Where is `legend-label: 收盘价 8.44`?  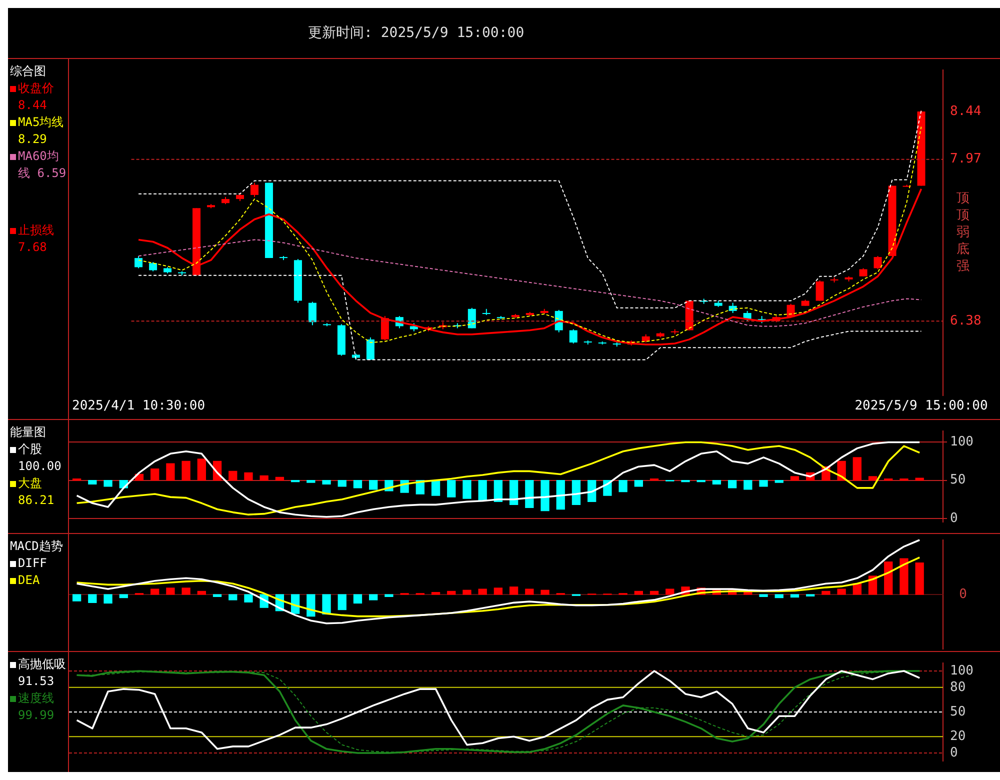
legend-label: 收盘价 8.44 is located at coordinates (36, 97).